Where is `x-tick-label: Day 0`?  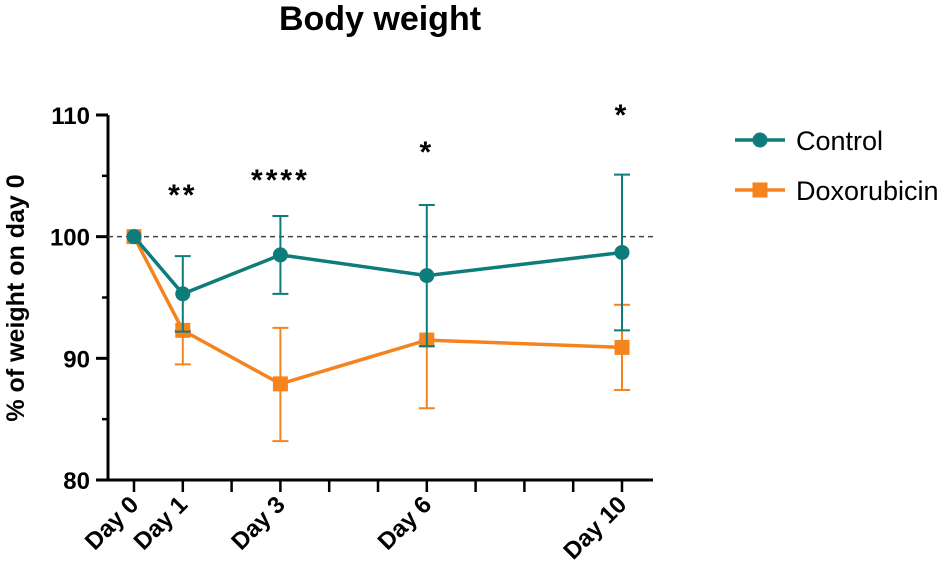
x-tick-label: Day 0 is located at coordinates (112, 523).